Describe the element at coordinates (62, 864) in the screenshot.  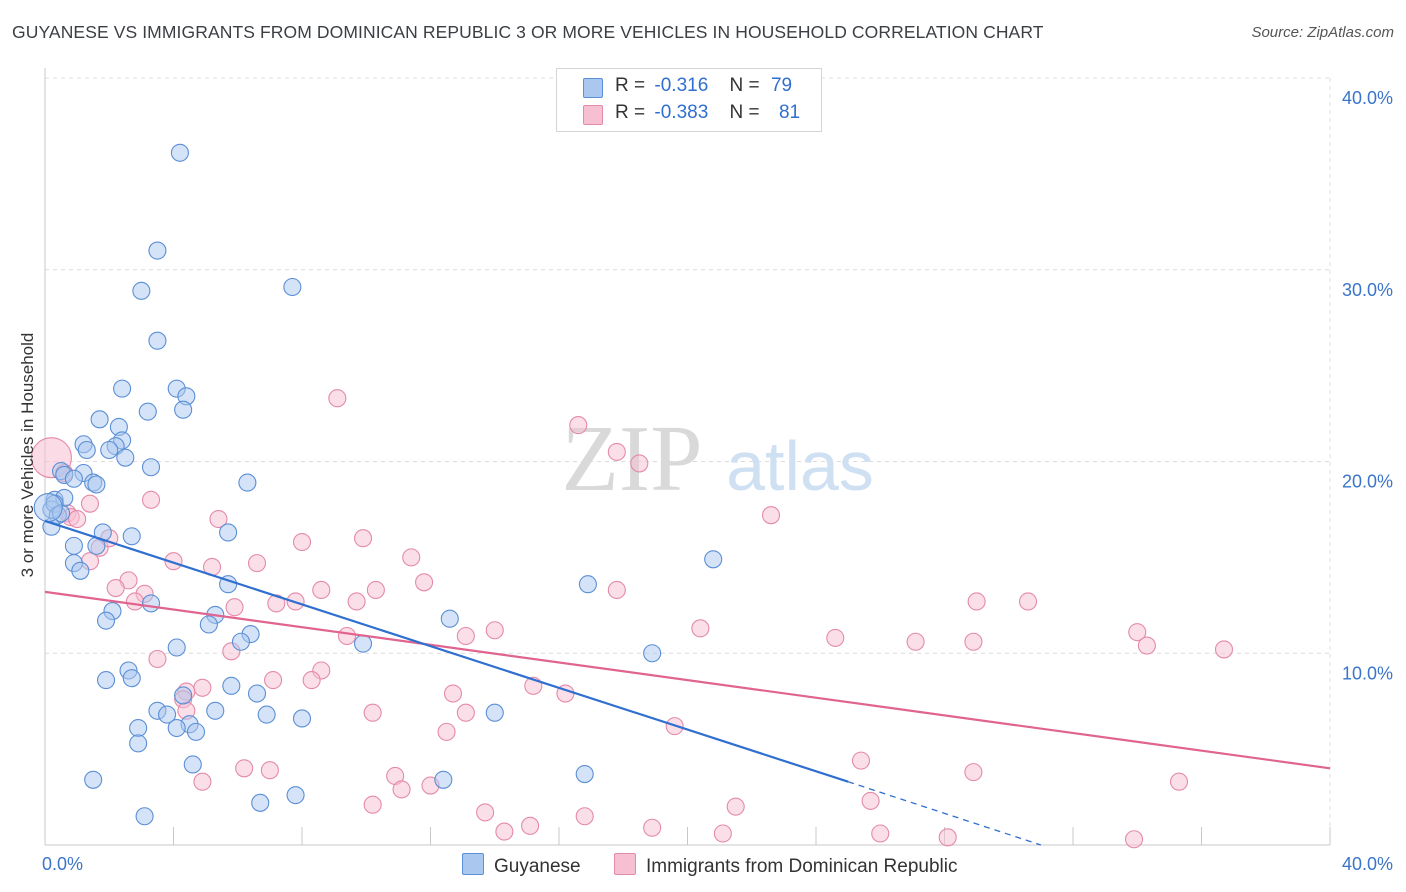
I see `x-tick-label-start: 0.0%` at that location.